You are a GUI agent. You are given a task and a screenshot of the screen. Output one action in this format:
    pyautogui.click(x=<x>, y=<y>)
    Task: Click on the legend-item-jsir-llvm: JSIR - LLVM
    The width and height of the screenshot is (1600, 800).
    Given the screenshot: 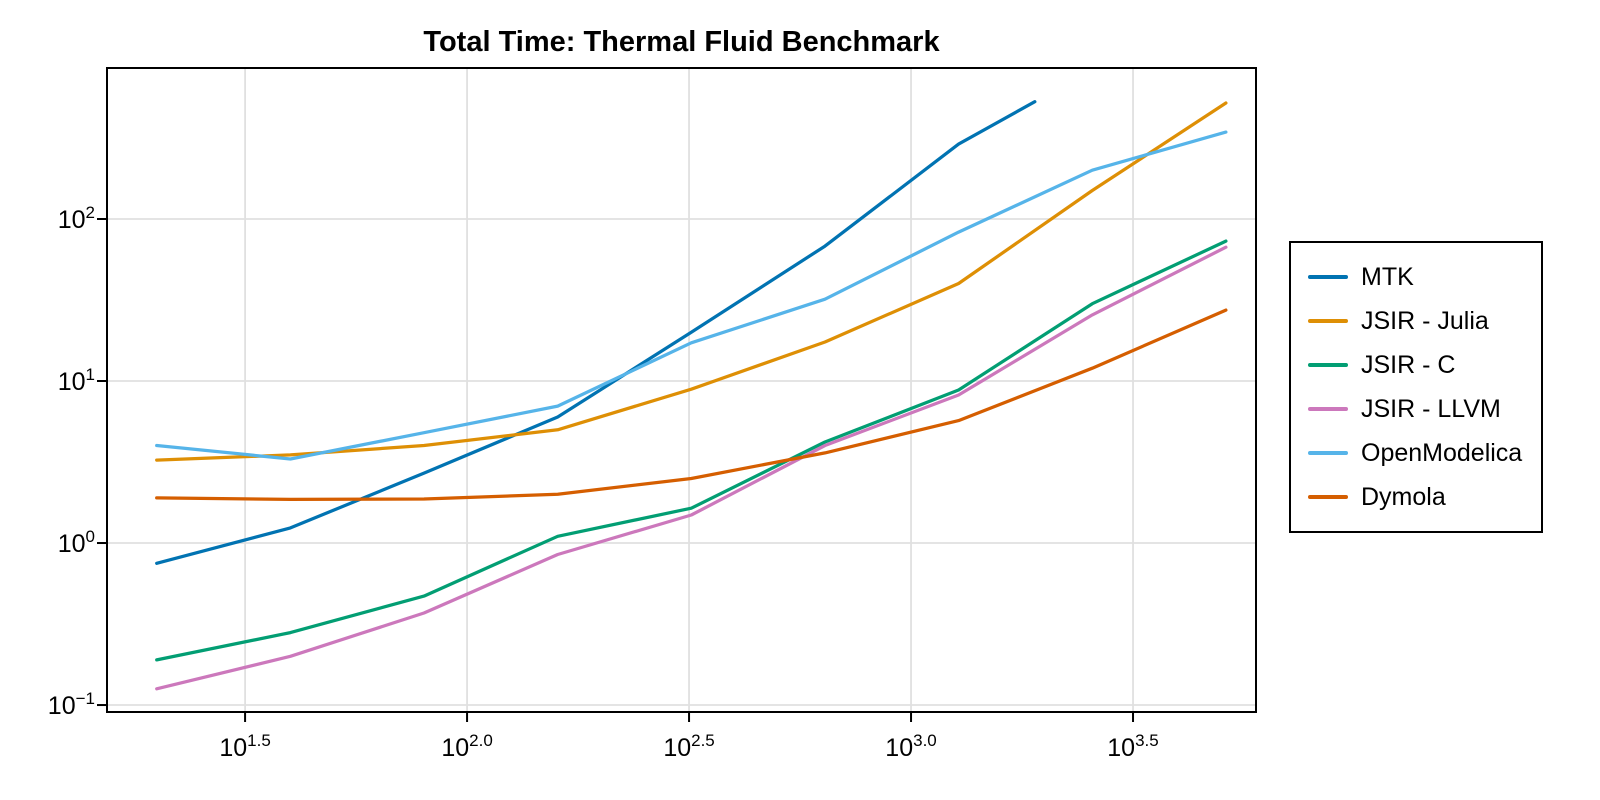 What is the action you would take?
    pyautogui.click(x=1424, y=409)
    